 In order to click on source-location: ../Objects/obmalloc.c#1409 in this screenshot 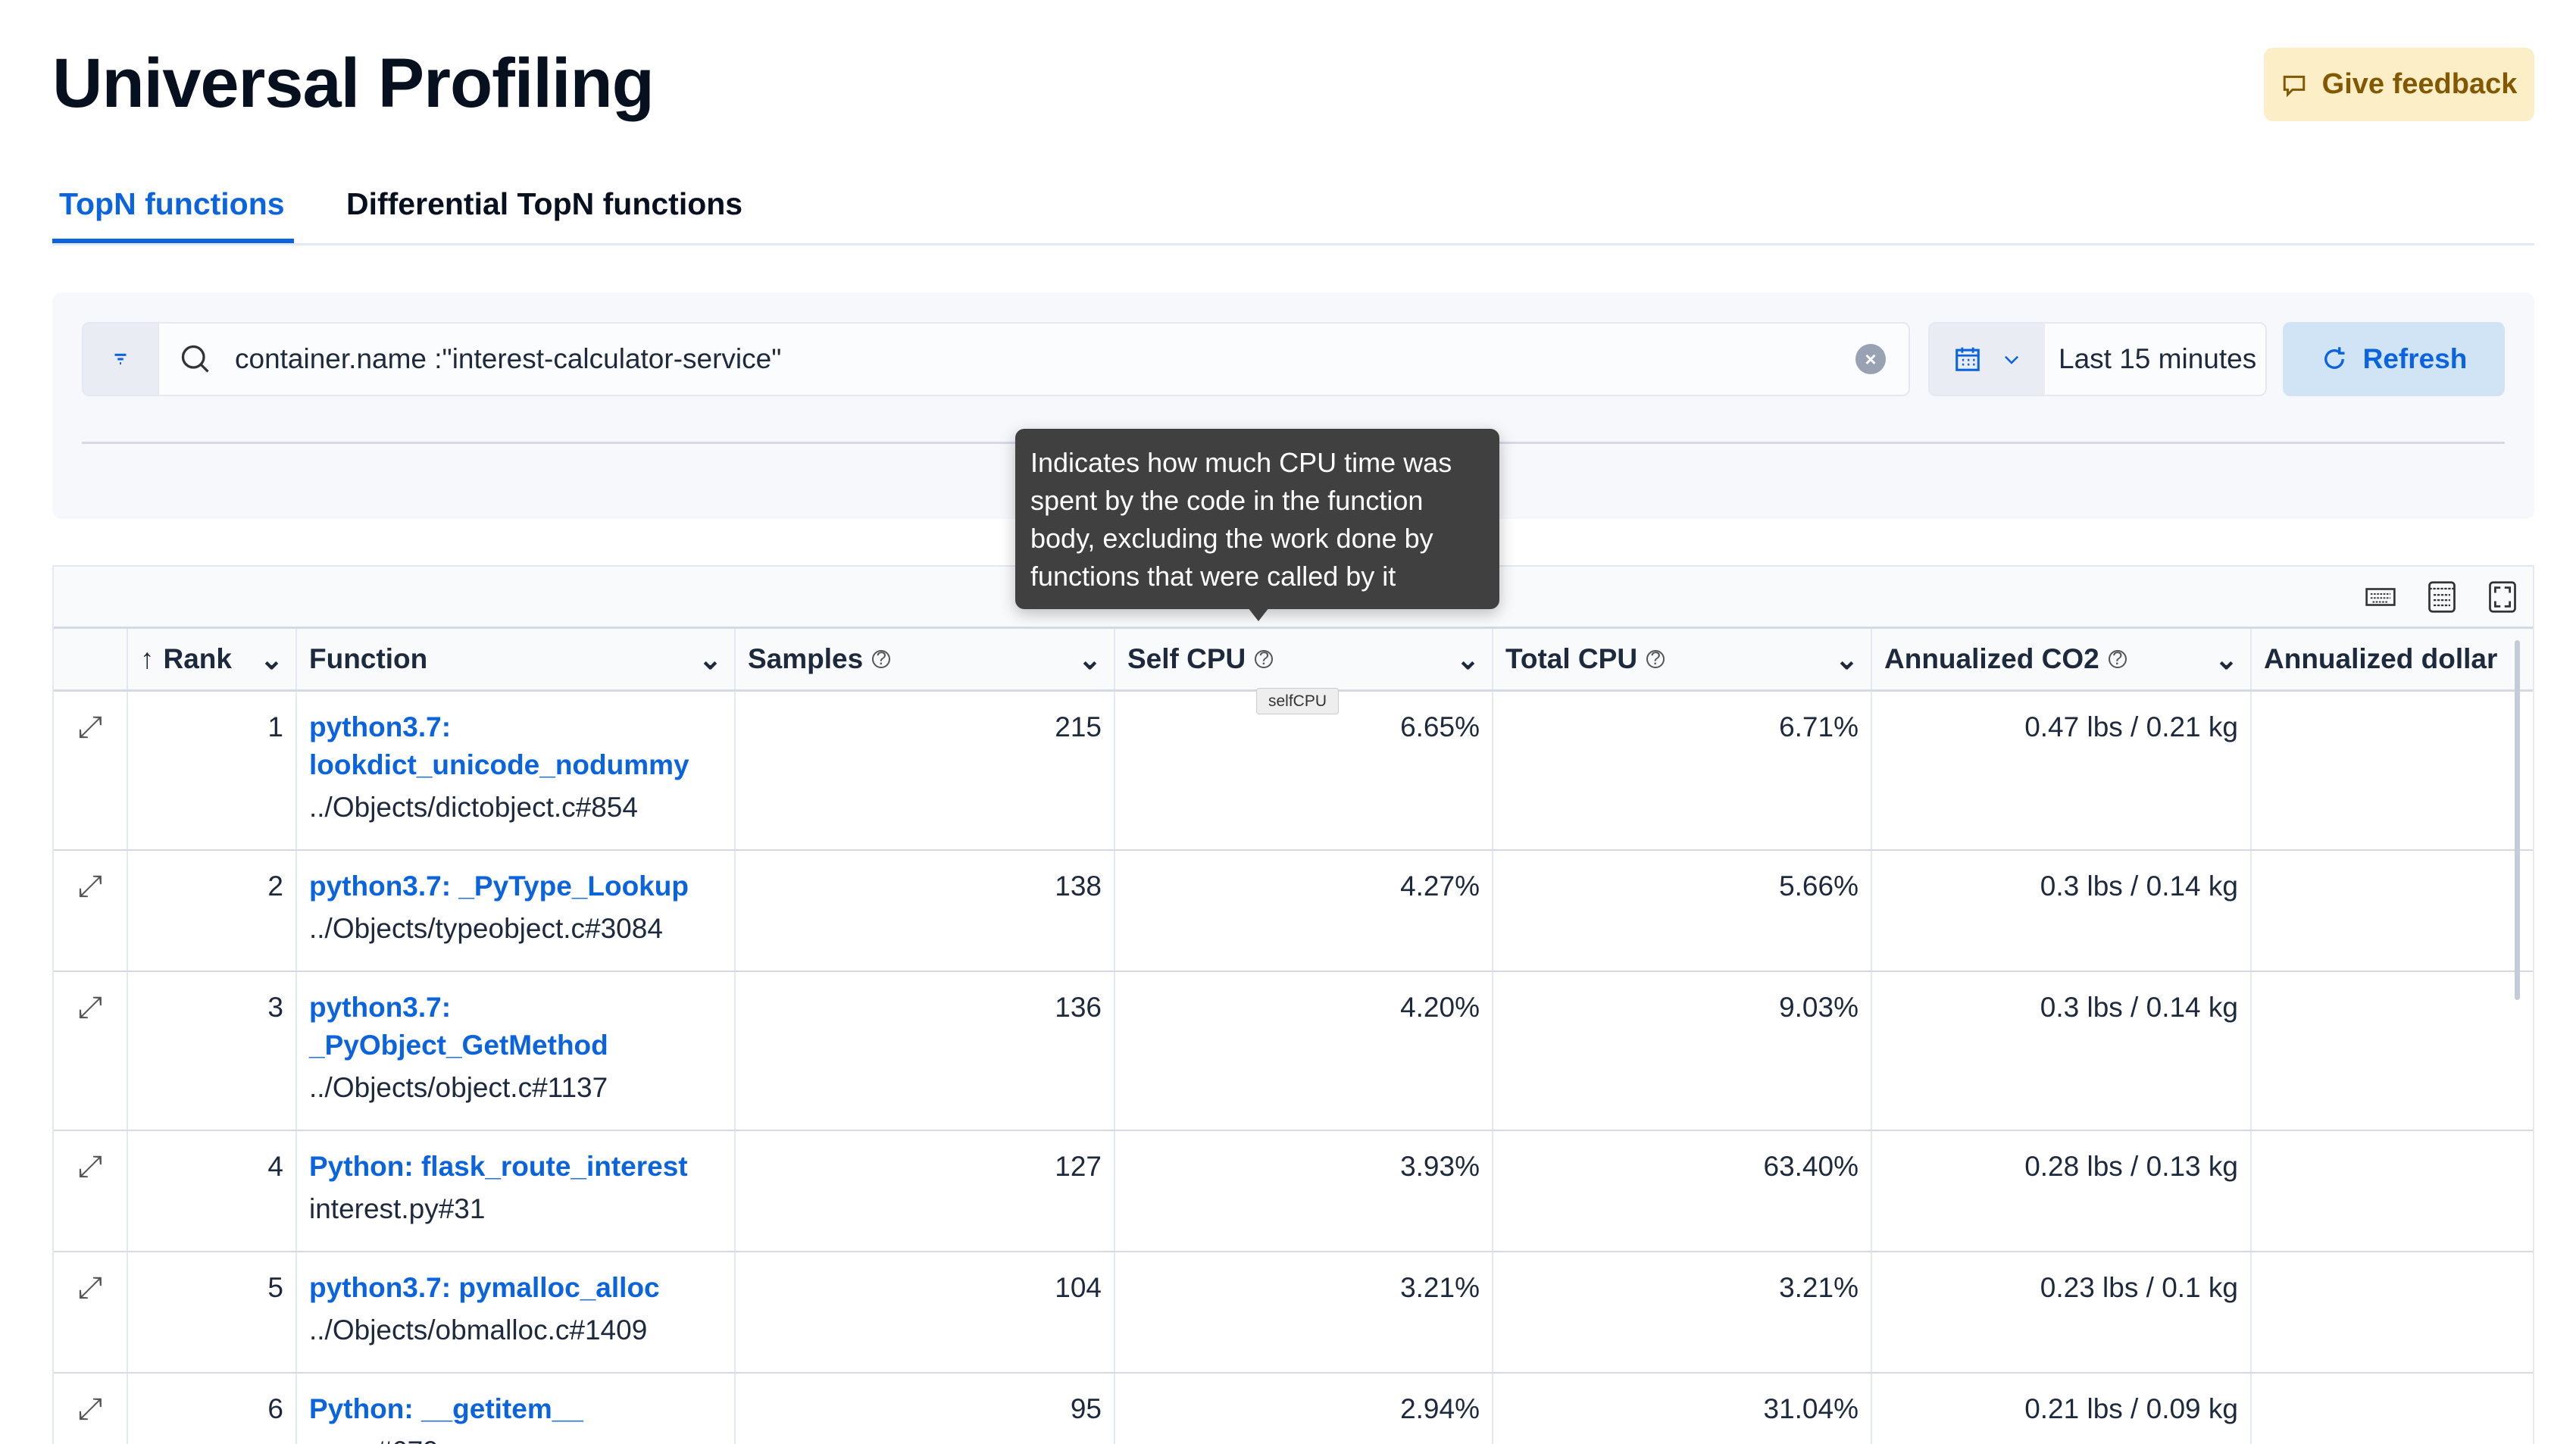, I will do `click(478, 1330)`.